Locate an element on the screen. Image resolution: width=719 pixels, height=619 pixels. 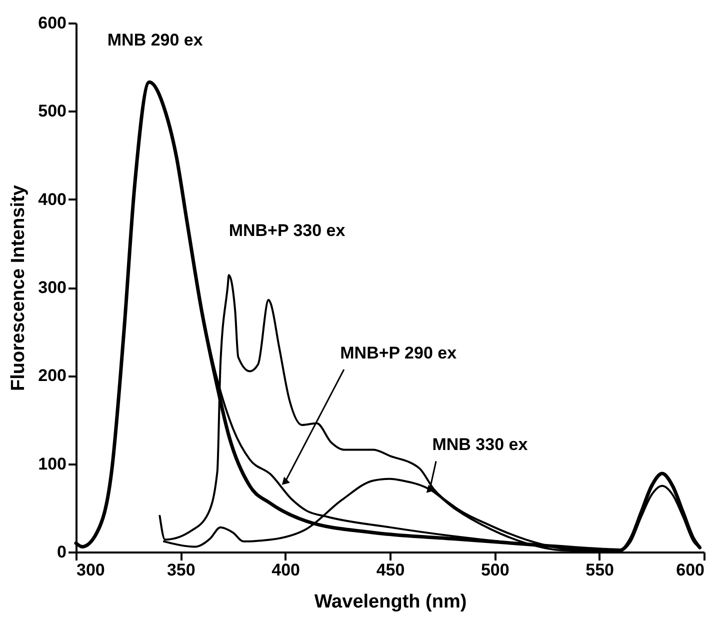
annotation: MNB 290 ex is located at coordinates (155, 40).